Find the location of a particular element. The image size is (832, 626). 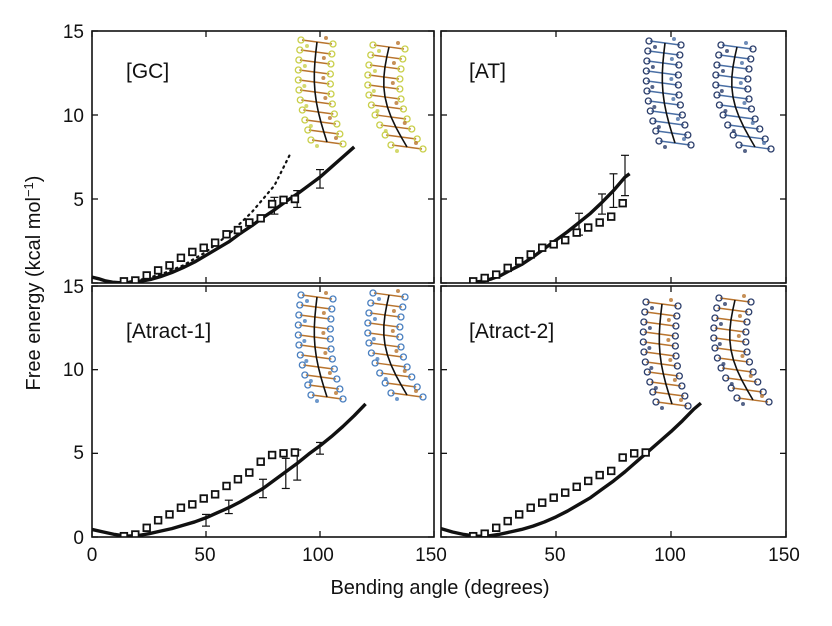

y-tick-label: 5 is located at coordinates (78, 453).